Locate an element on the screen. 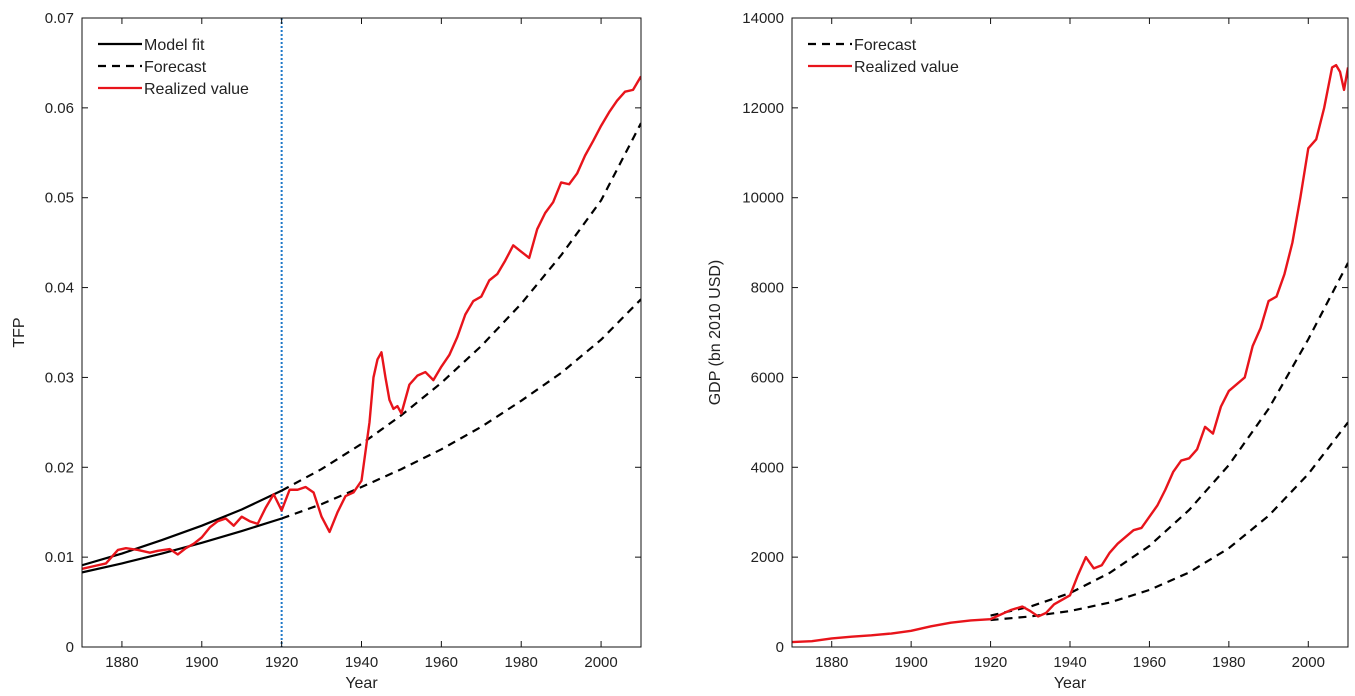 The width and height of the screenshot is (1355, 696). y-tick-label: 0.02 is located at coordinates (59, 467).